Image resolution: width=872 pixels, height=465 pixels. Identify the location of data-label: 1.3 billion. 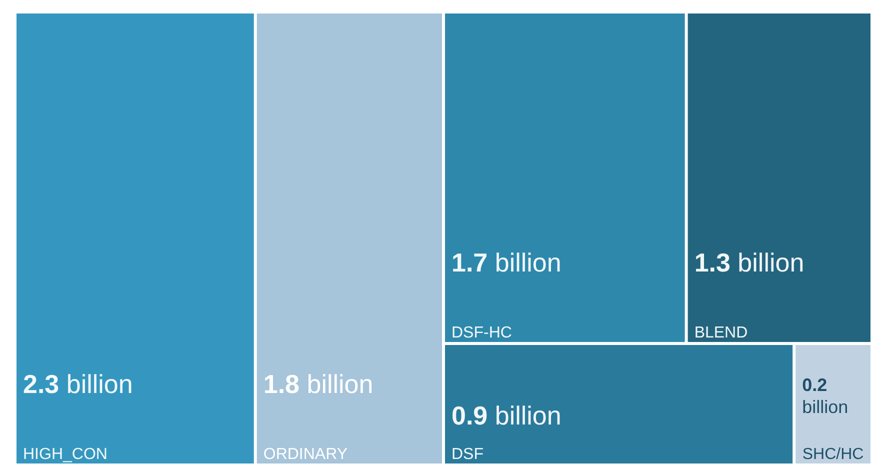
(749, 262).